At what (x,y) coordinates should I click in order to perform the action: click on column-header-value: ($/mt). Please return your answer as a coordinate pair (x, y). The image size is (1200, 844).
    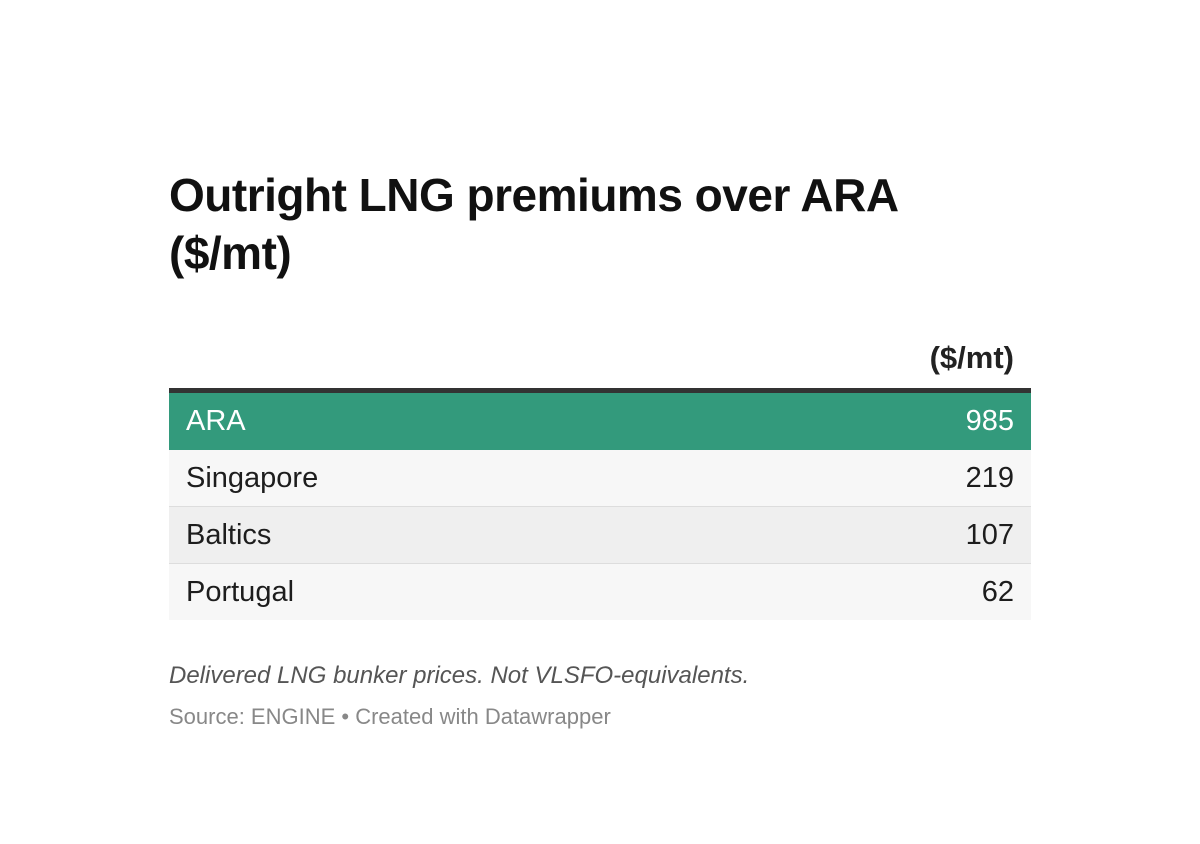
    Looking at the image, I should click on (971, 357).